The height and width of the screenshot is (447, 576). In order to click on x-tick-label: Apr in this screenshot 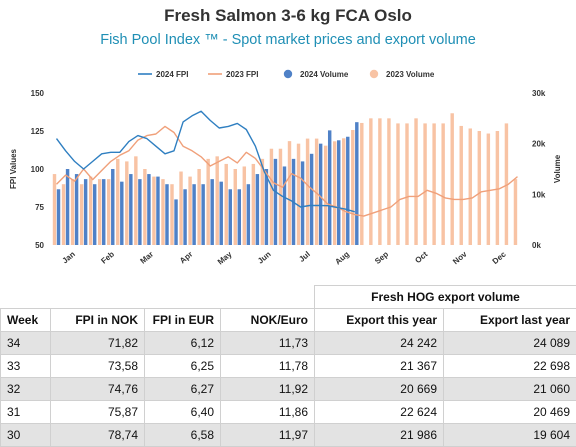, I will do `click(186, 258)`.